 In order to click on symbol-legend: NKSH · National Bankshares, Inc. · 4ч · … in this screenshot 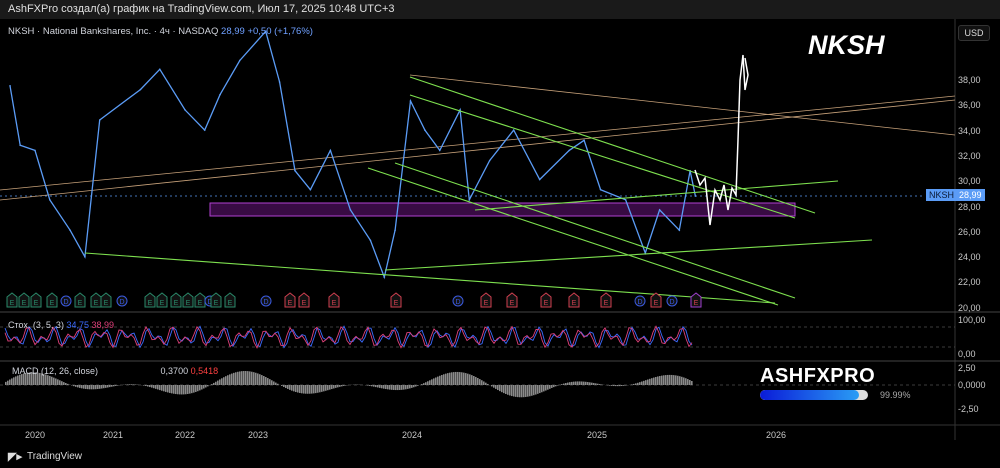, I will do `click(160, 31)`.